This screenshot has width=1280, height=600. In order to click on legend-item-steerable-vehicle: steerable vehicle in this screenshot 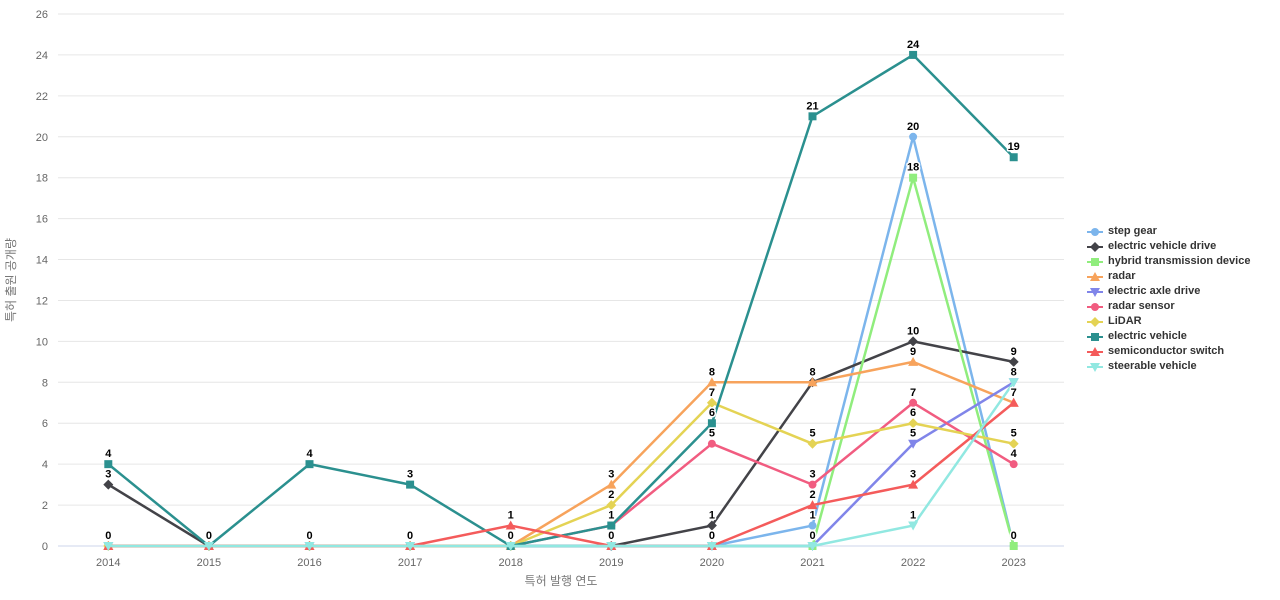, I will do `click(1168, 366)`.